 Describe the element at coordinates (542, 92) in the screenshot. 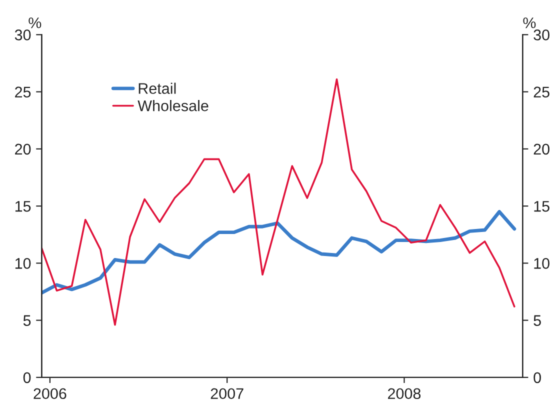

I see `y2-tick-label: 25` at that location.